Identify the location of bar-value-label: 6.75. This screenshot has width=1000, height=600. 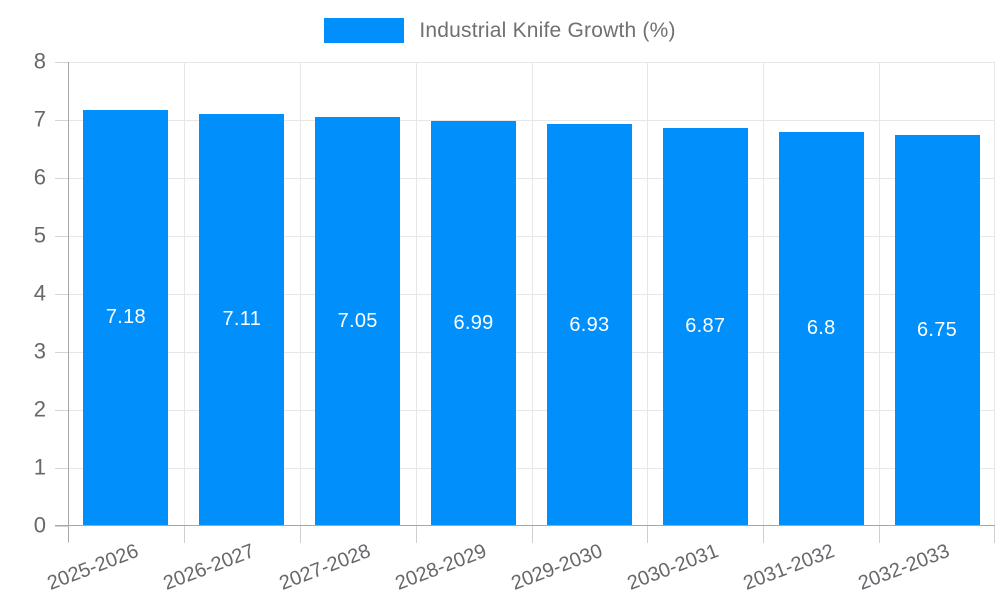
(937, 329).